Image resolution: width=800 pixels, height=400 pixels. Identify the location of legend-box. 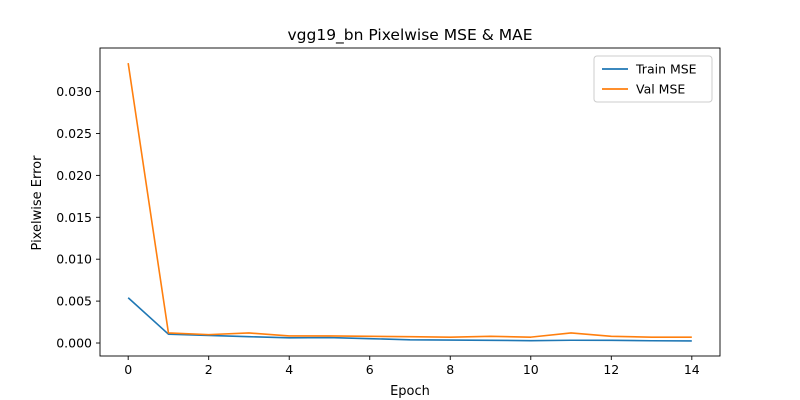
(653, 79).